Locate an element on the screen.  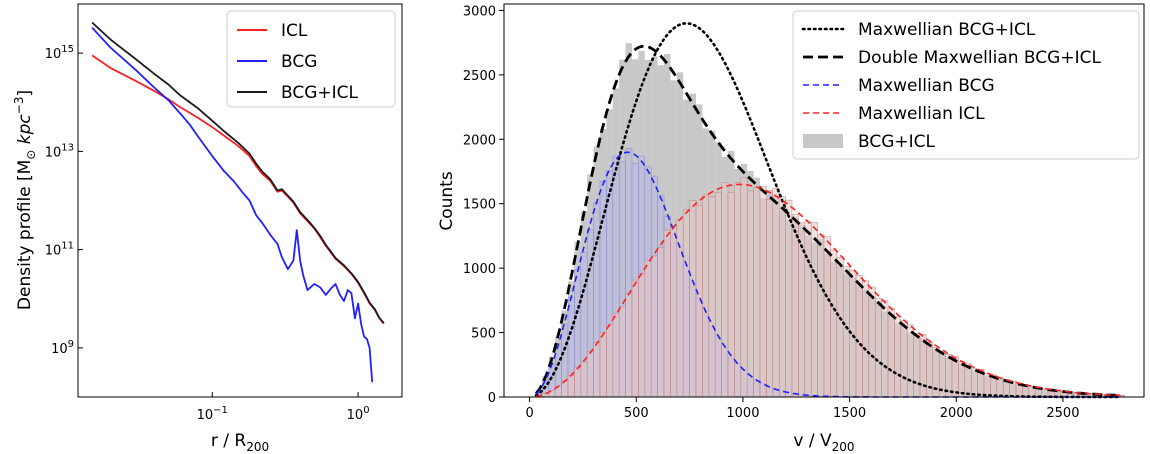
x-tick-label: 1500 is located at coordinates (849, 413).